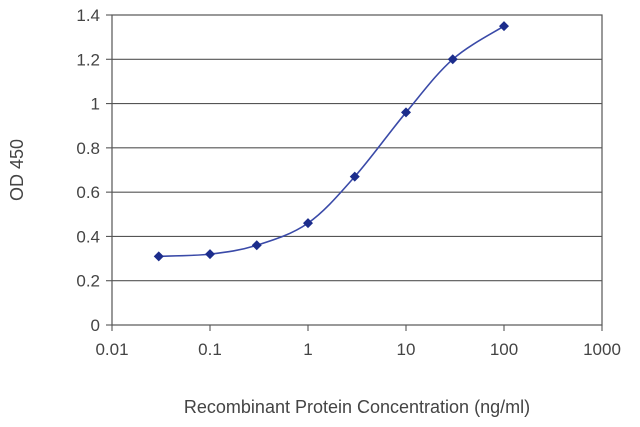 Image resolution: width=640 pixels, height=427 pixels. What do you see at coordinates (358, 342) in the screenshot?
I see `x-axis: 0.01 0.1 1 10 100 1000` at bounding box center [358, 342].